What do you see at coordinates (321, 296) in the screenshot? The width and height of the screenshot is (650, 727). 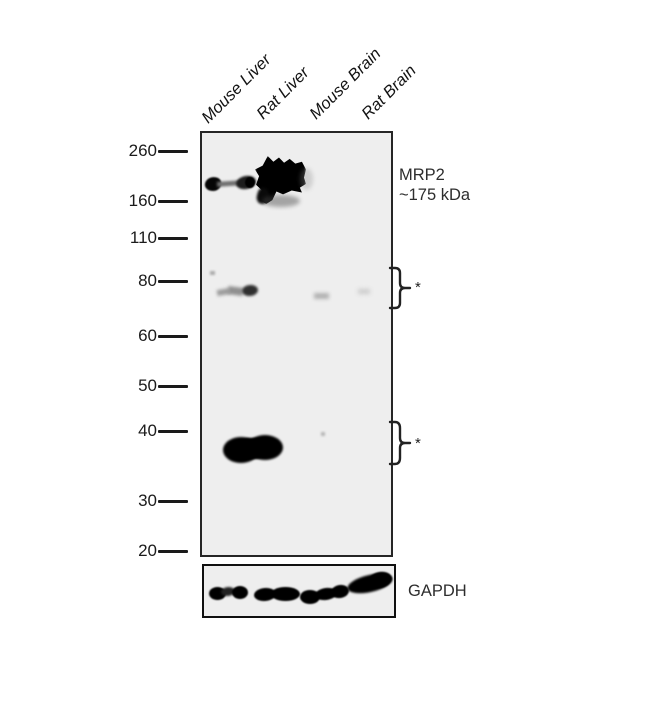 I see `band-mouse-brain-75-faint` at bounding box center [321, 296].